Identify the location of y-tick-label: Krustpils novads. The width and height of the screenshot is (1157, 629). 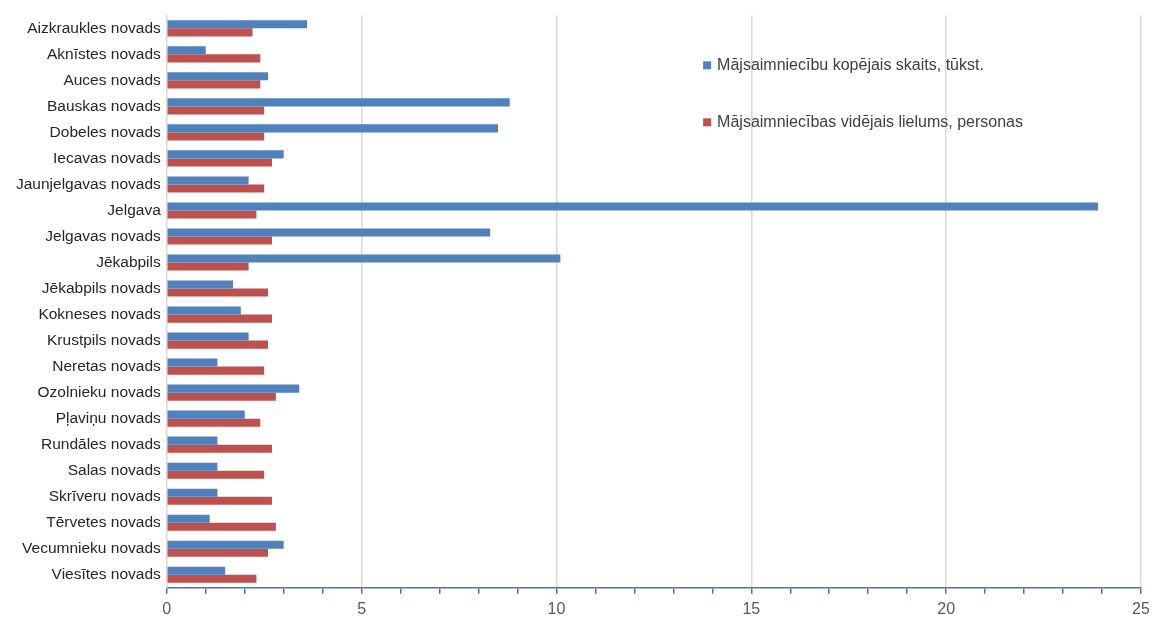
(104, 339).